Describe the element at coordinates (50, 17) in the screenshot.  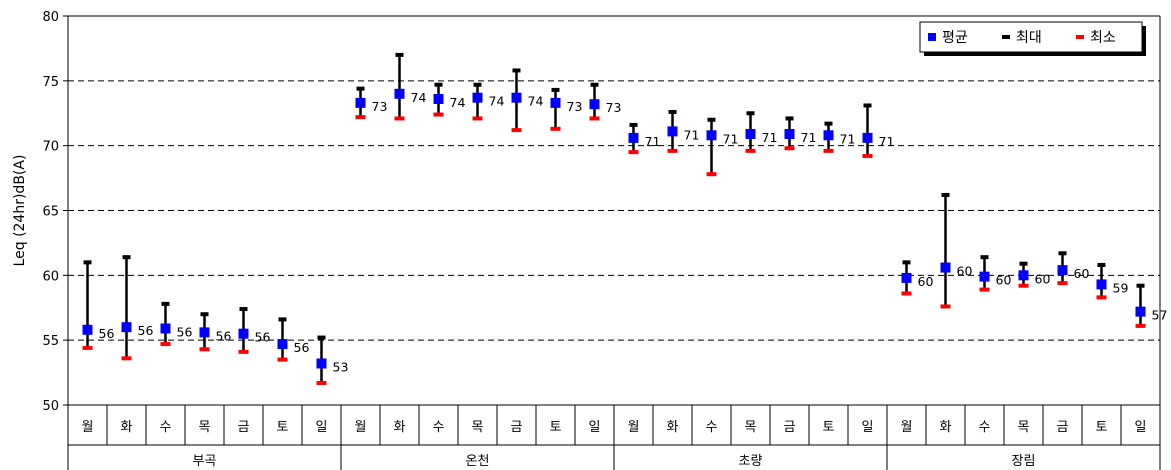
I see `y-tick-label: 80` at that location.